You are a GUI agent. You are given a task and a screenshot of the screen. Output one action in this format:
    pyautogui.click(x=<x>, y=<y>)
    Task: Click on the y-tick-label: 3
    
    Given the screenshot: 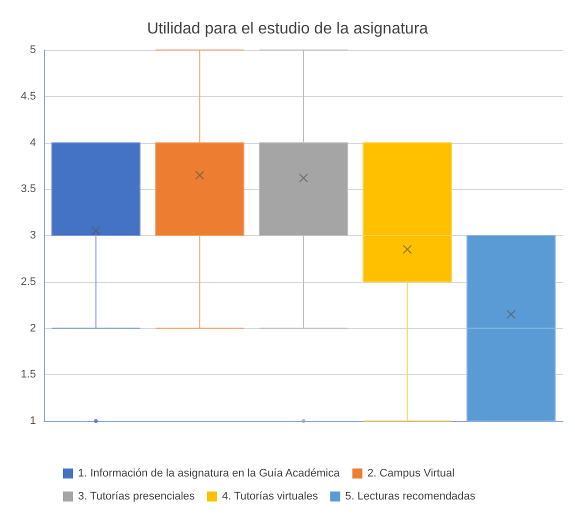 What is the action you would take?
    pyautogui.click(x=33, y=236)
    